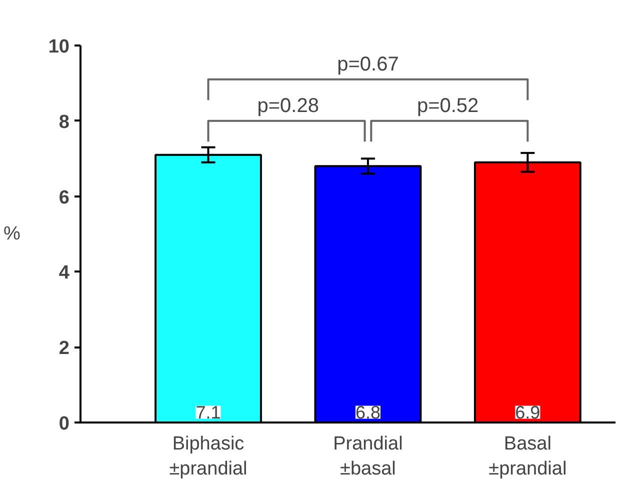  What do you see at coordinates (208, 457) in the screenshot?
I see `x-tick-label: Biphasic ±prandial` at bounding box center [208, 457].